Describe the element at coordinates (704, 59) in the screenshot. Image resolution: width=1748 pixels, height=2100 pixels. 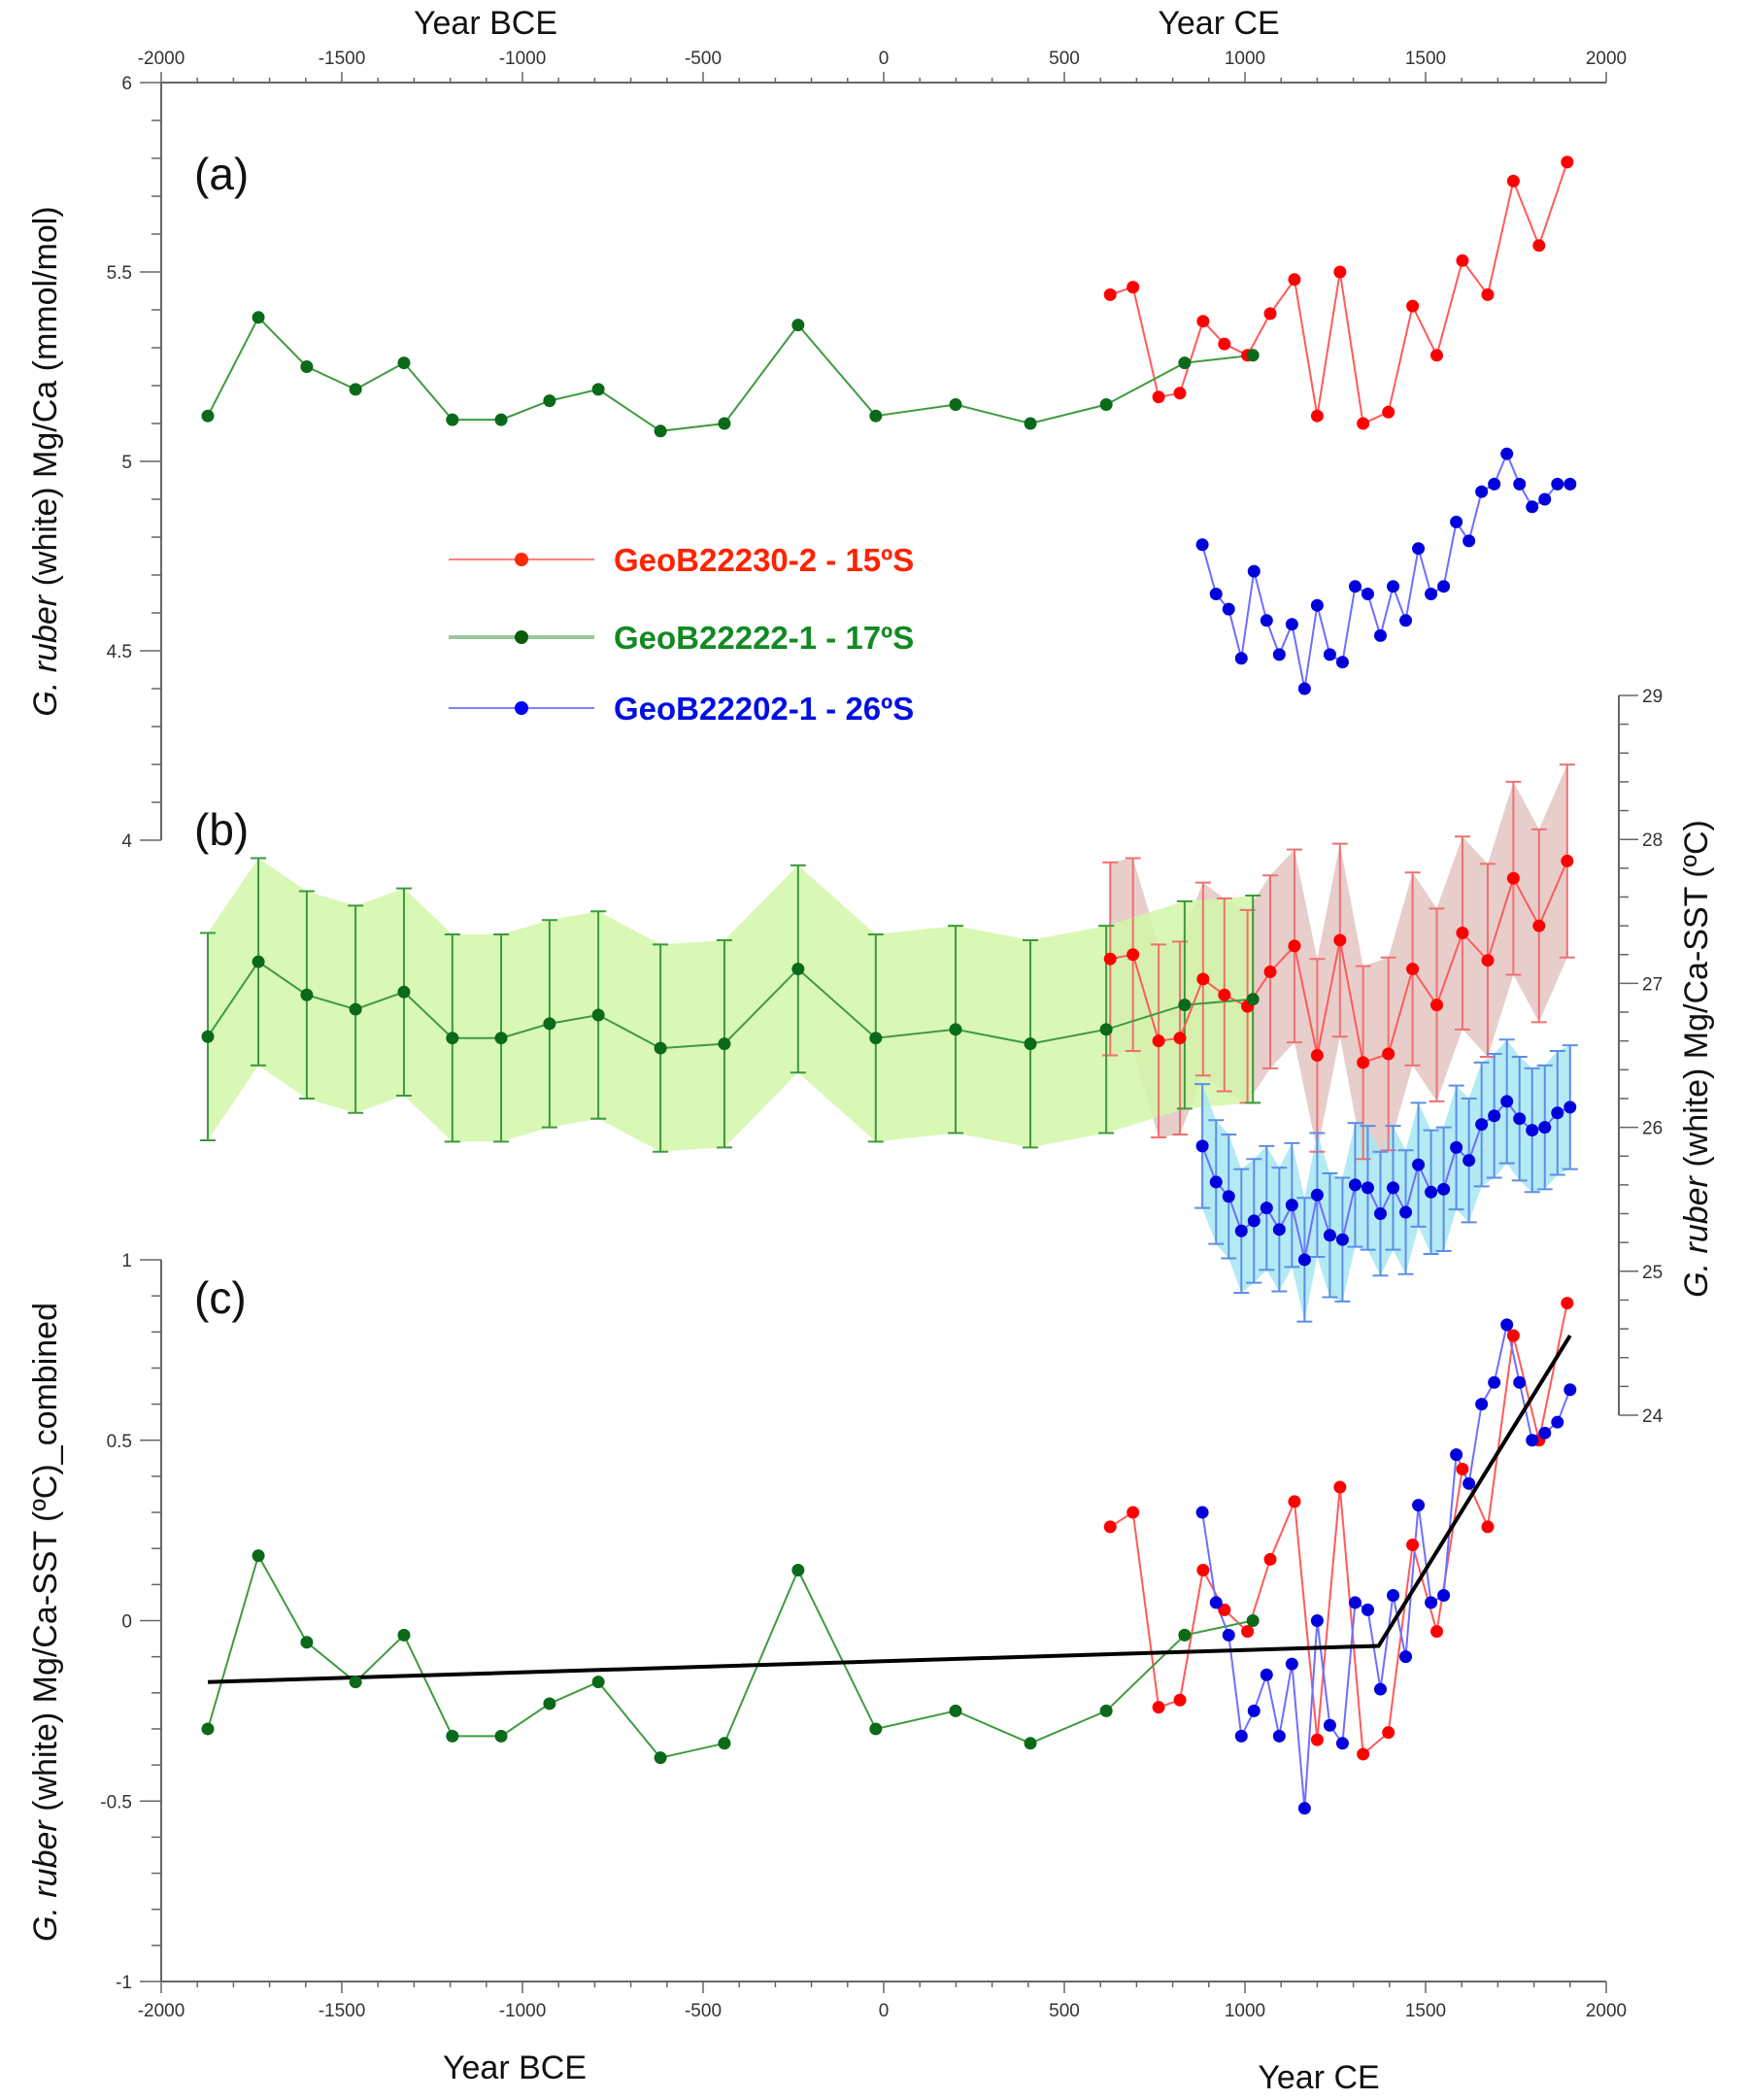
I see `top-x-tick-label: -500` at that location.